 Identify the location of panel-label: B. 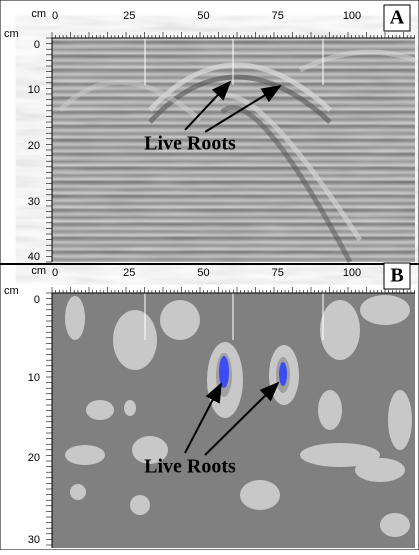
(396, 276).